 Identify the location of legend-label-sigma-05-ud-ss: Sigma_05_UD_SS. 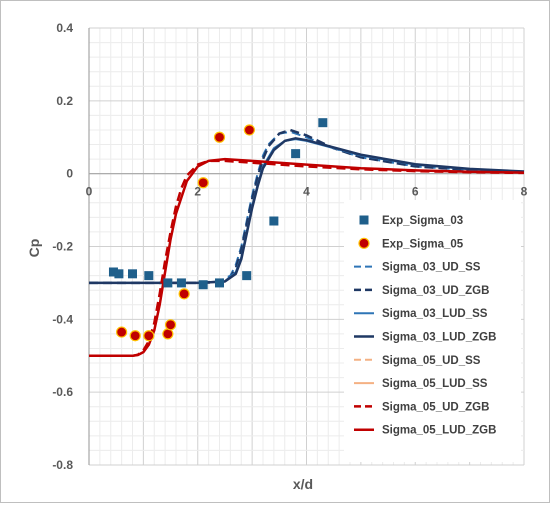
(431, 361).